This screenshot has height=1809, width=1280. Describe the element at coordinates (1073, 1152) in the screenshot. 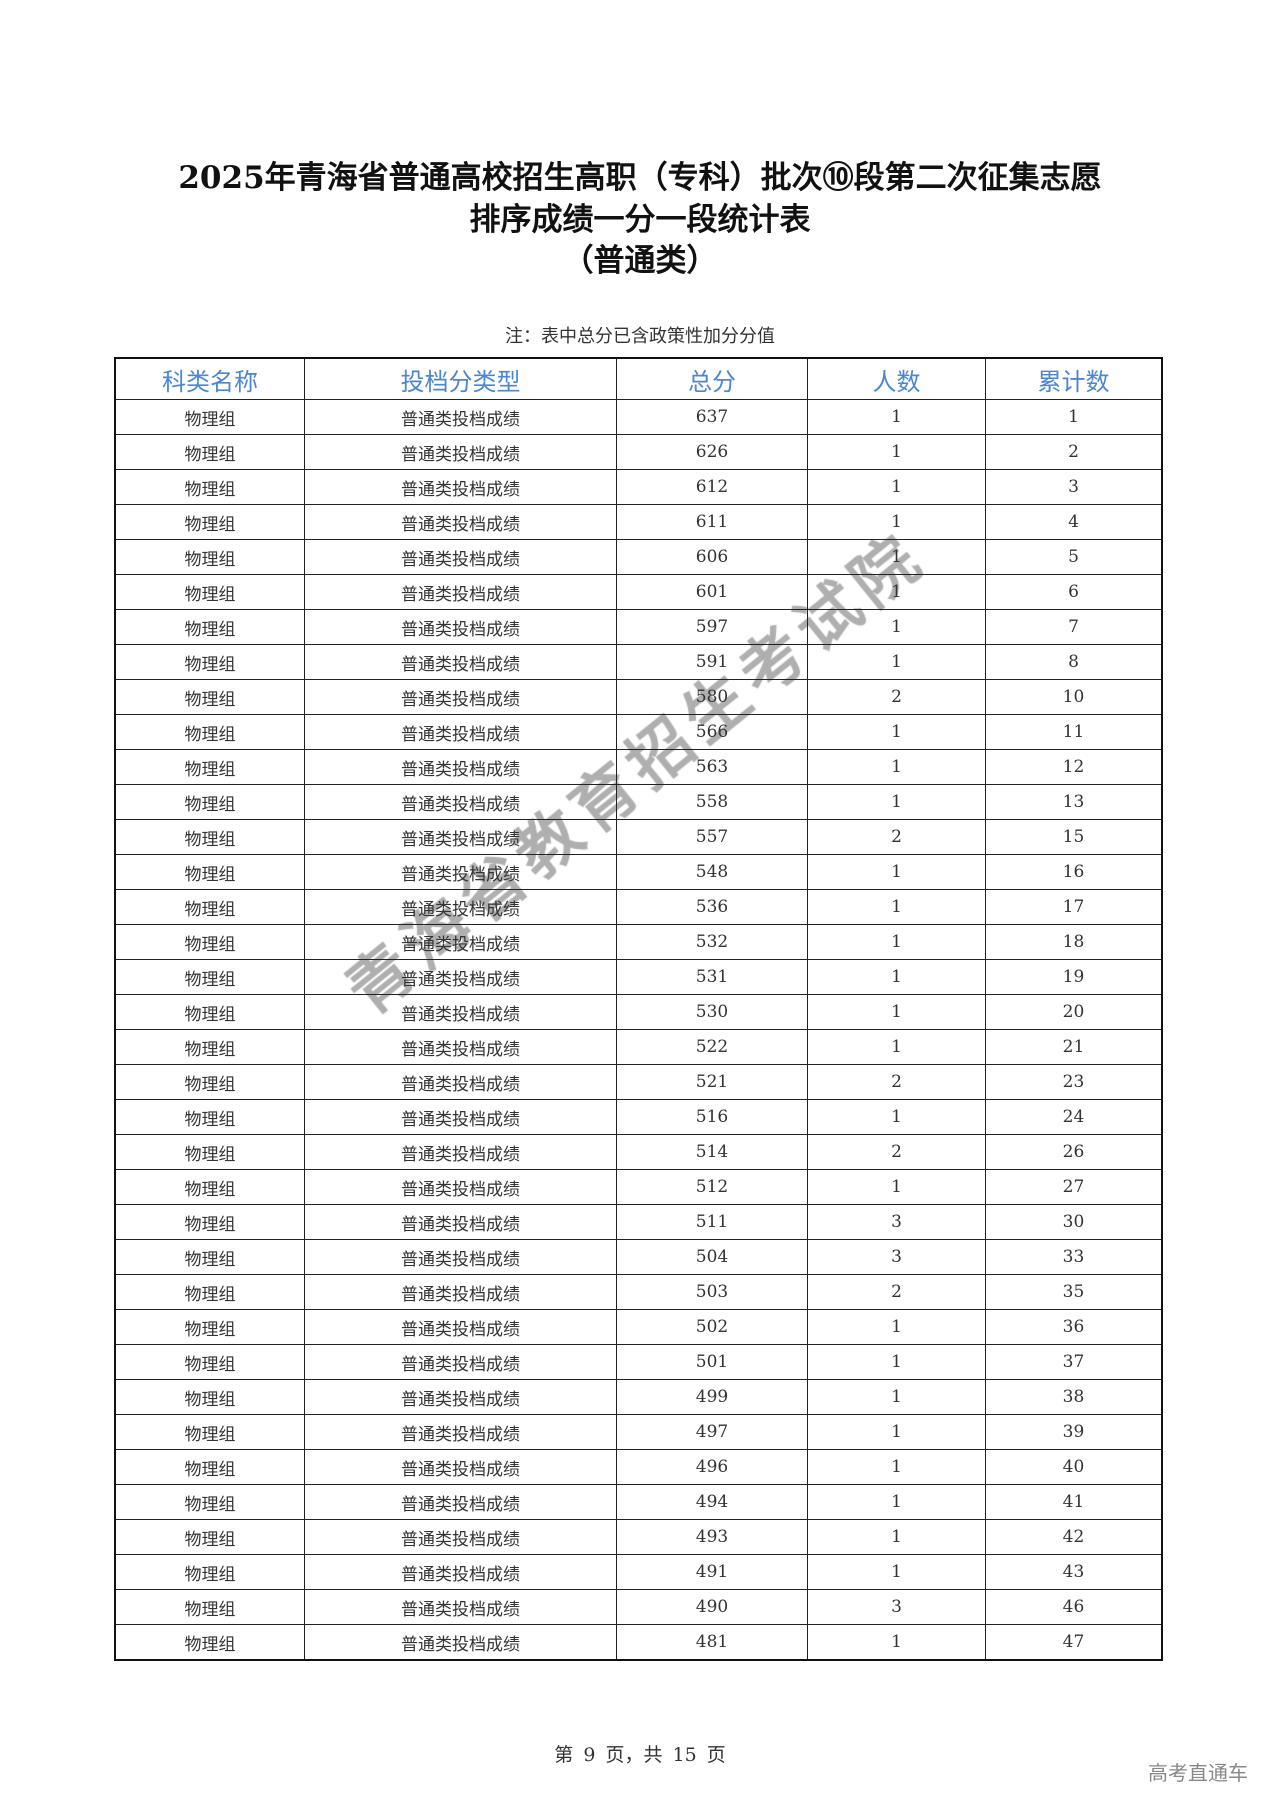

I see `table-cell: 26` at that location.